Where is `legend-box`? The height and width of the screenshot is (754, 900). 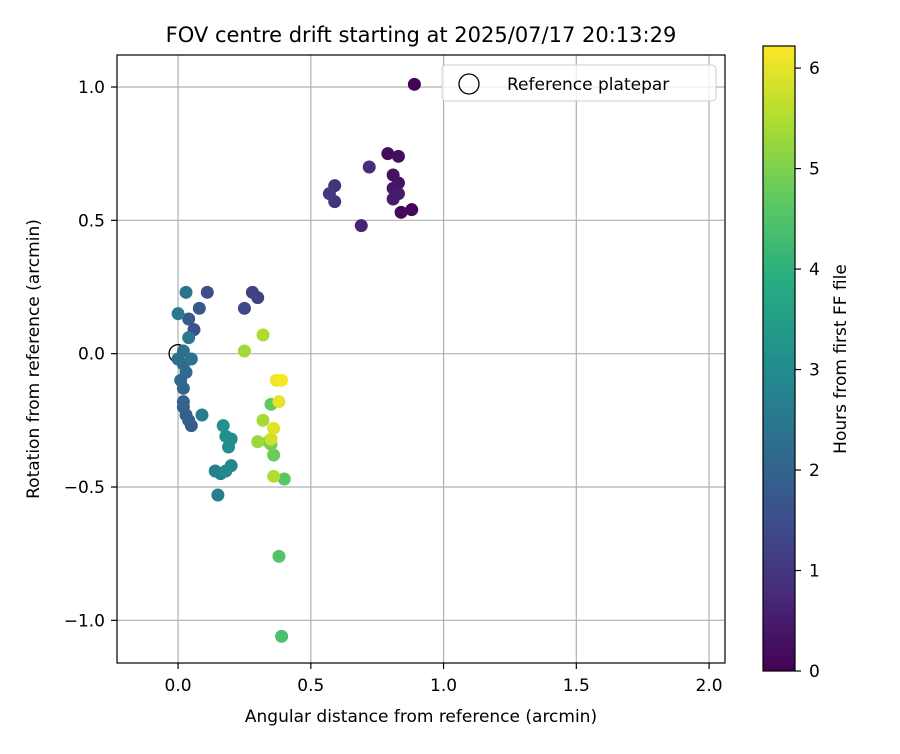
legend-box is located at coordinates (579, 83).